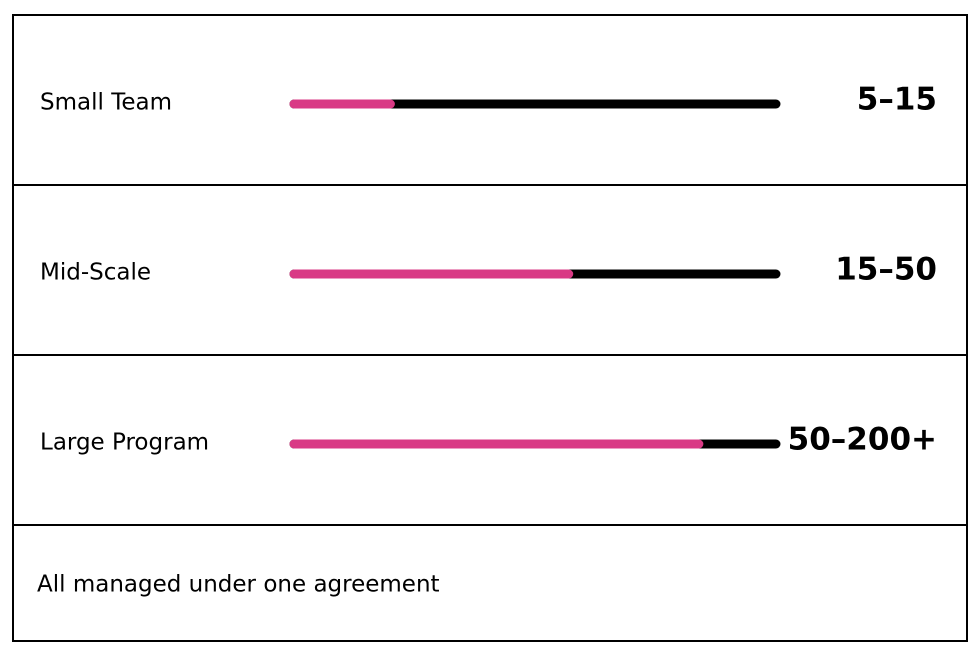  What do you see at coordinates (897, 100) in the screenshot?
I see `row-value: 5–15` at bounding box center [897, 100].